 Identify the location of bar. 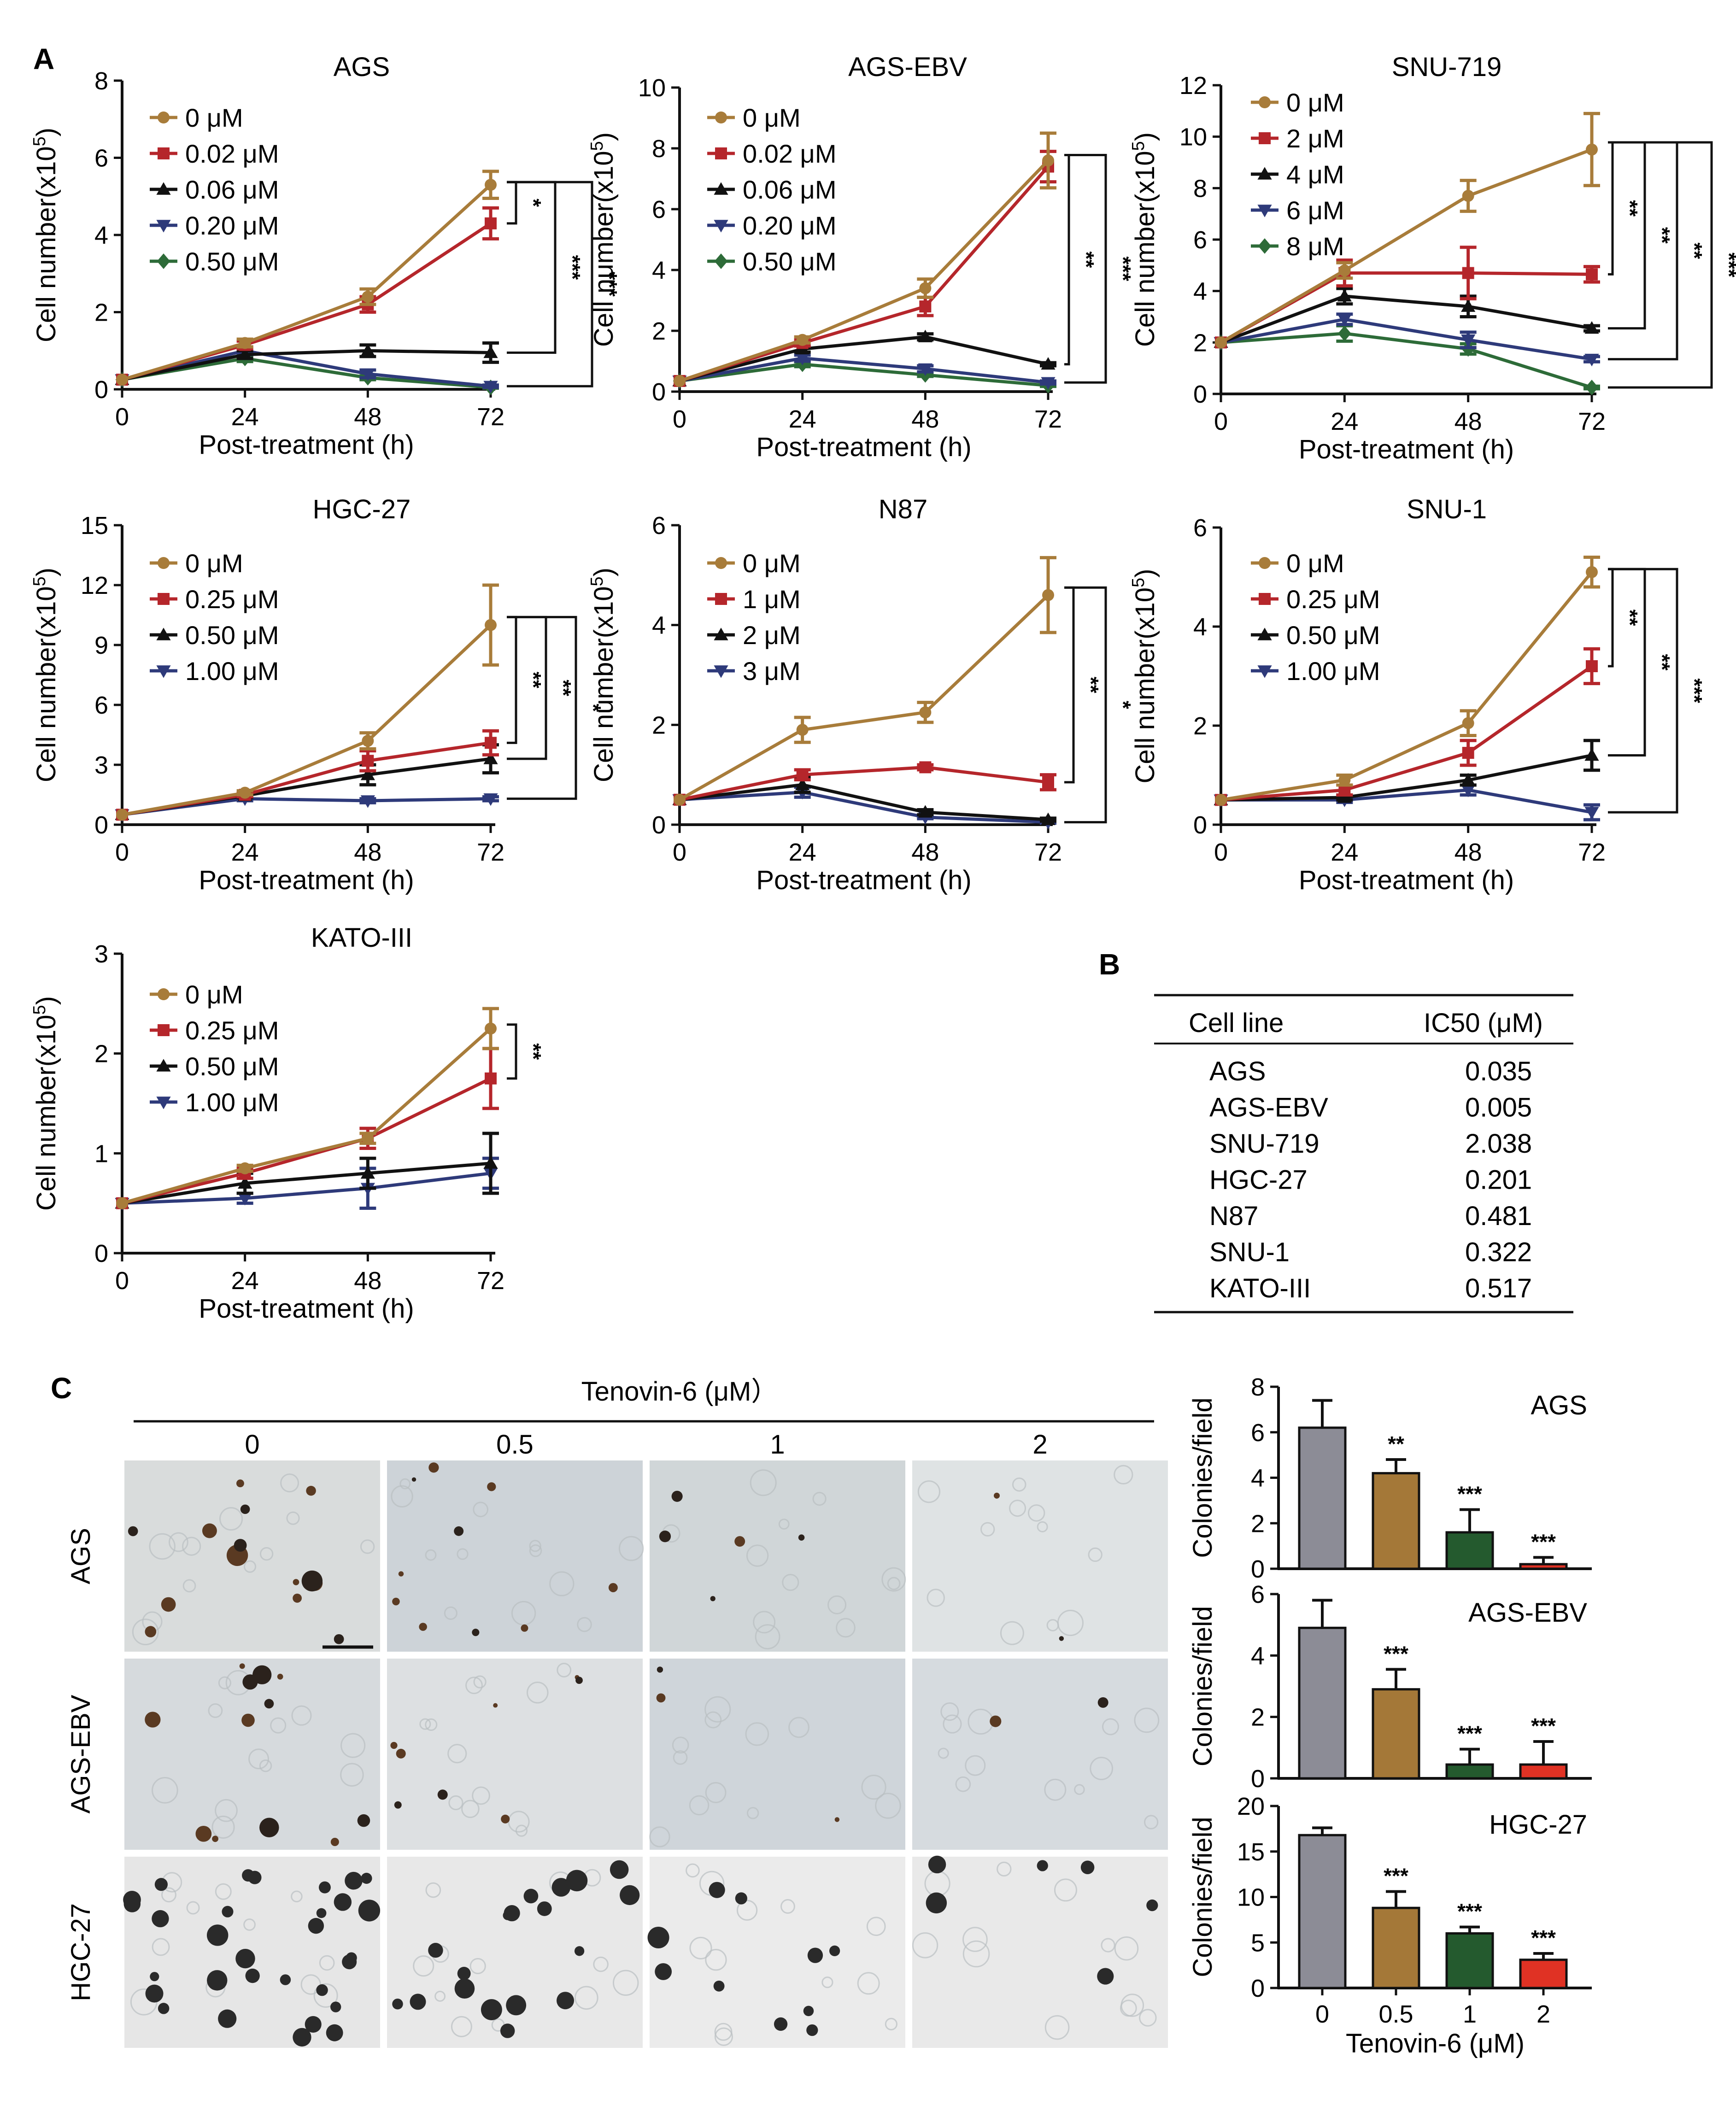
(1323, 1703).